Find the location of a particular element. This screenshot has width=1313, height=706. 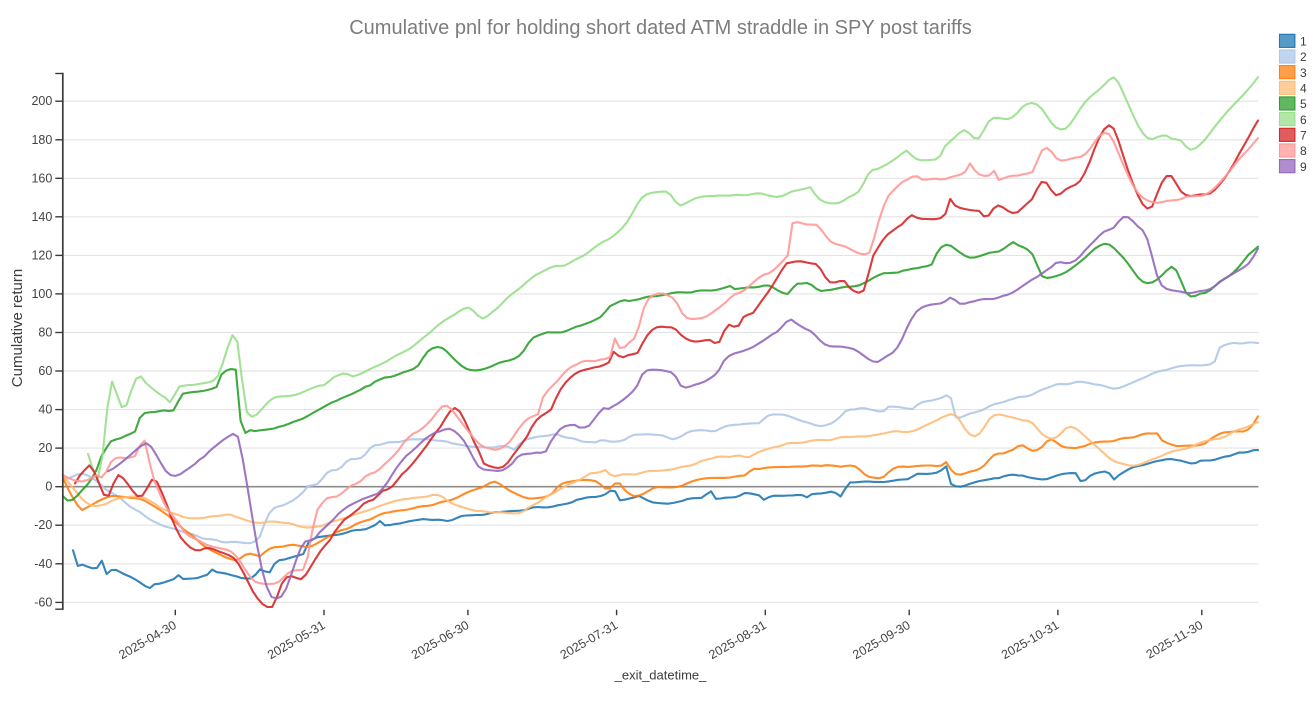

svg-text: 100 is located at coordinates (41, 294).